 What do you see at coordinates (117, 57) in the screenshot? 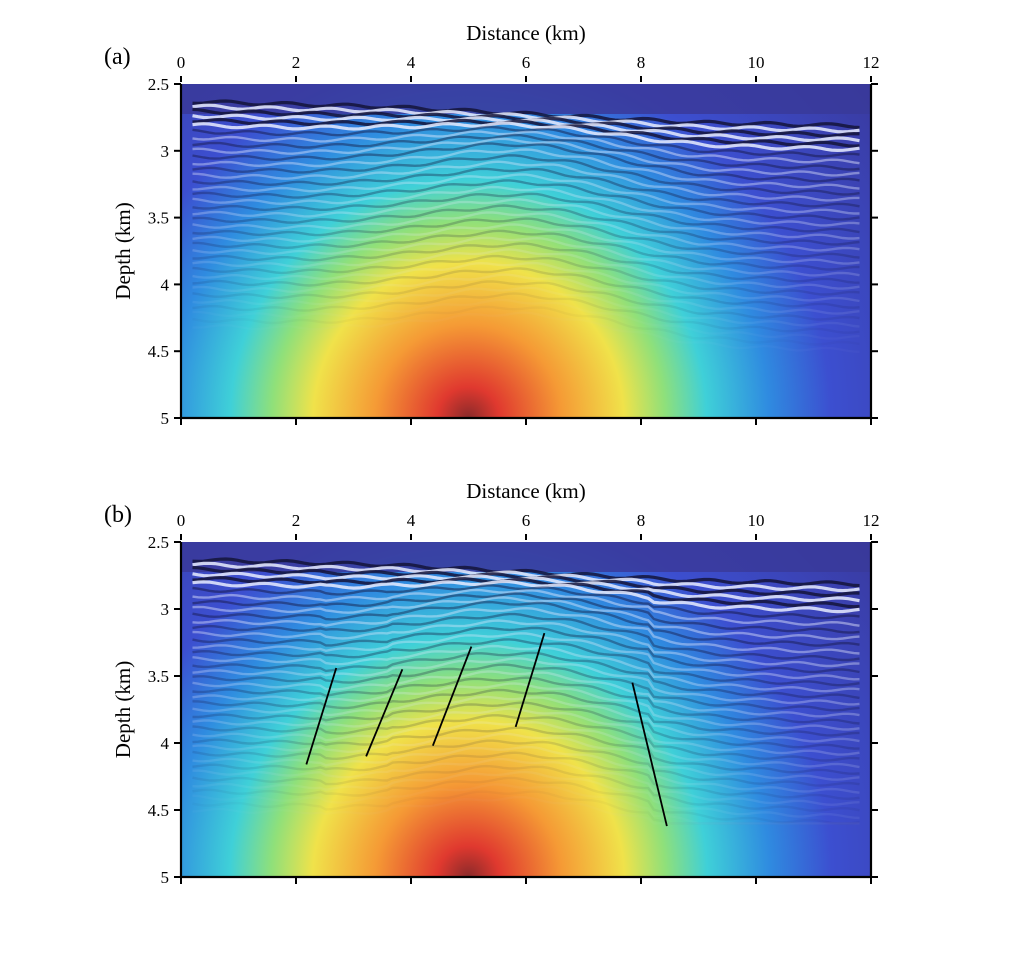
I see `panel-label: (a)` at bounding box center [117, 57].